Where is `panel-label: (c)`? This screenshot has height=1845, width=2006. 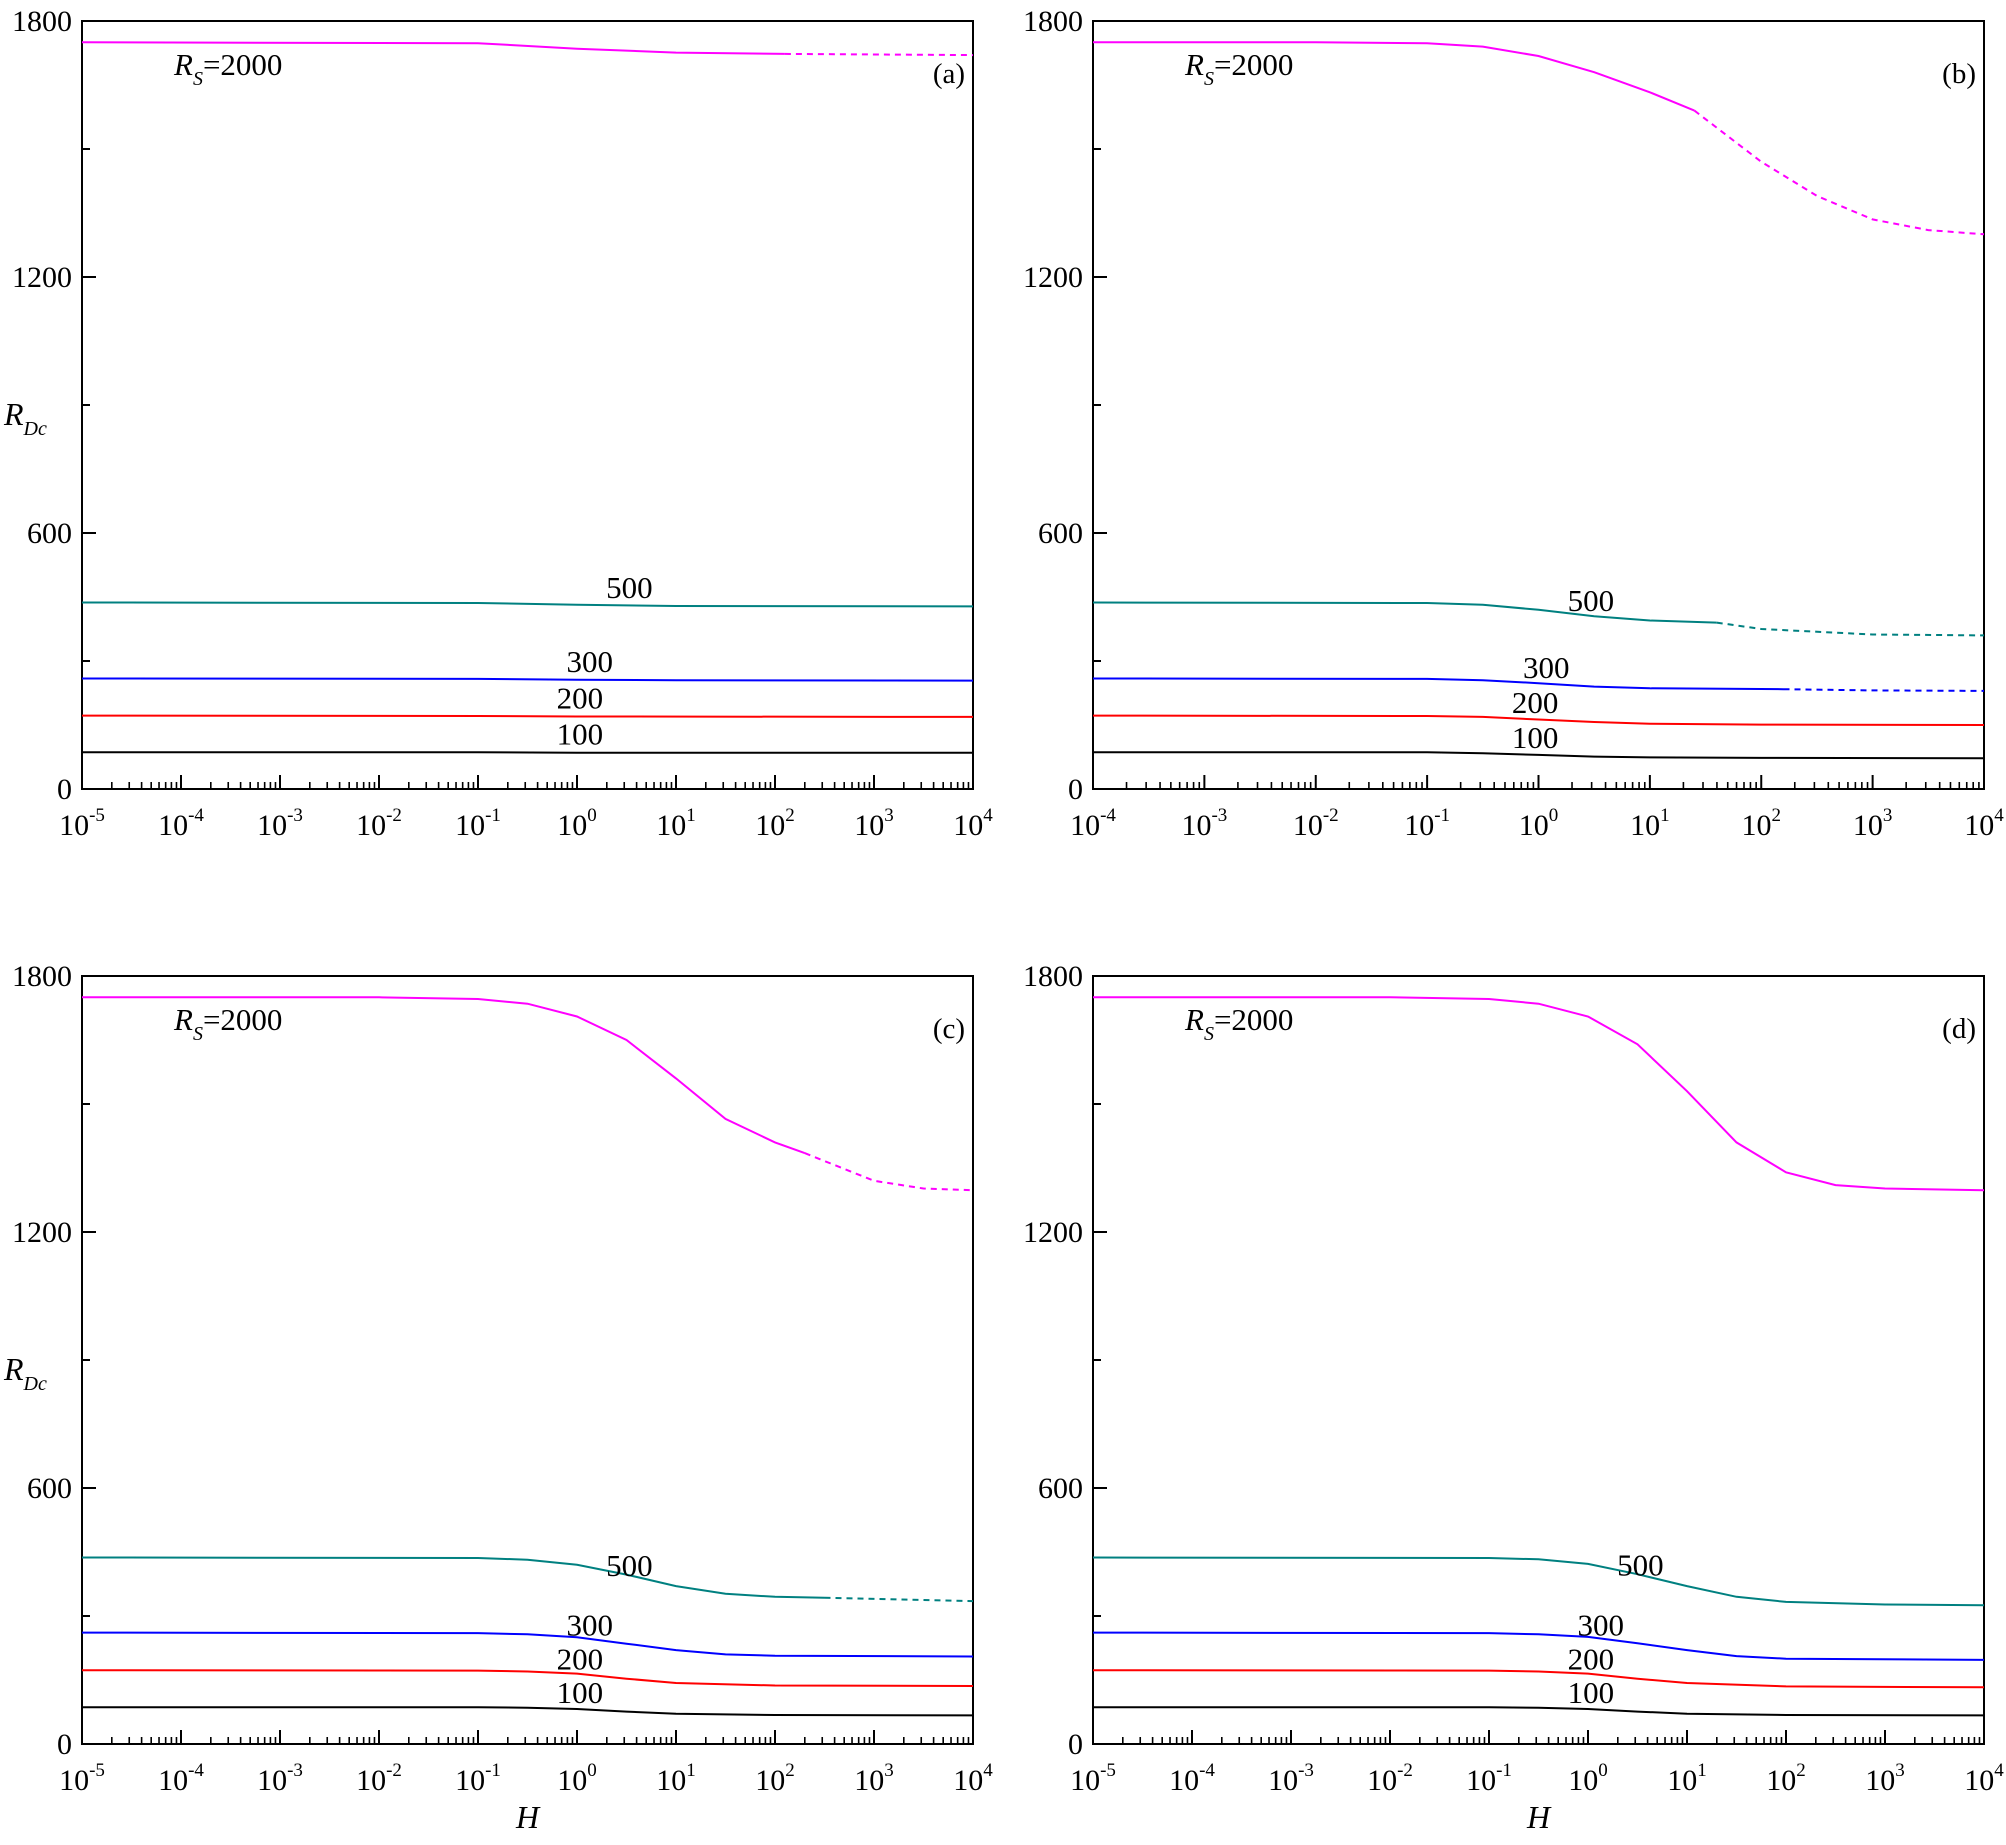 panel-label: (c) is located at coordinates (949, 1029).